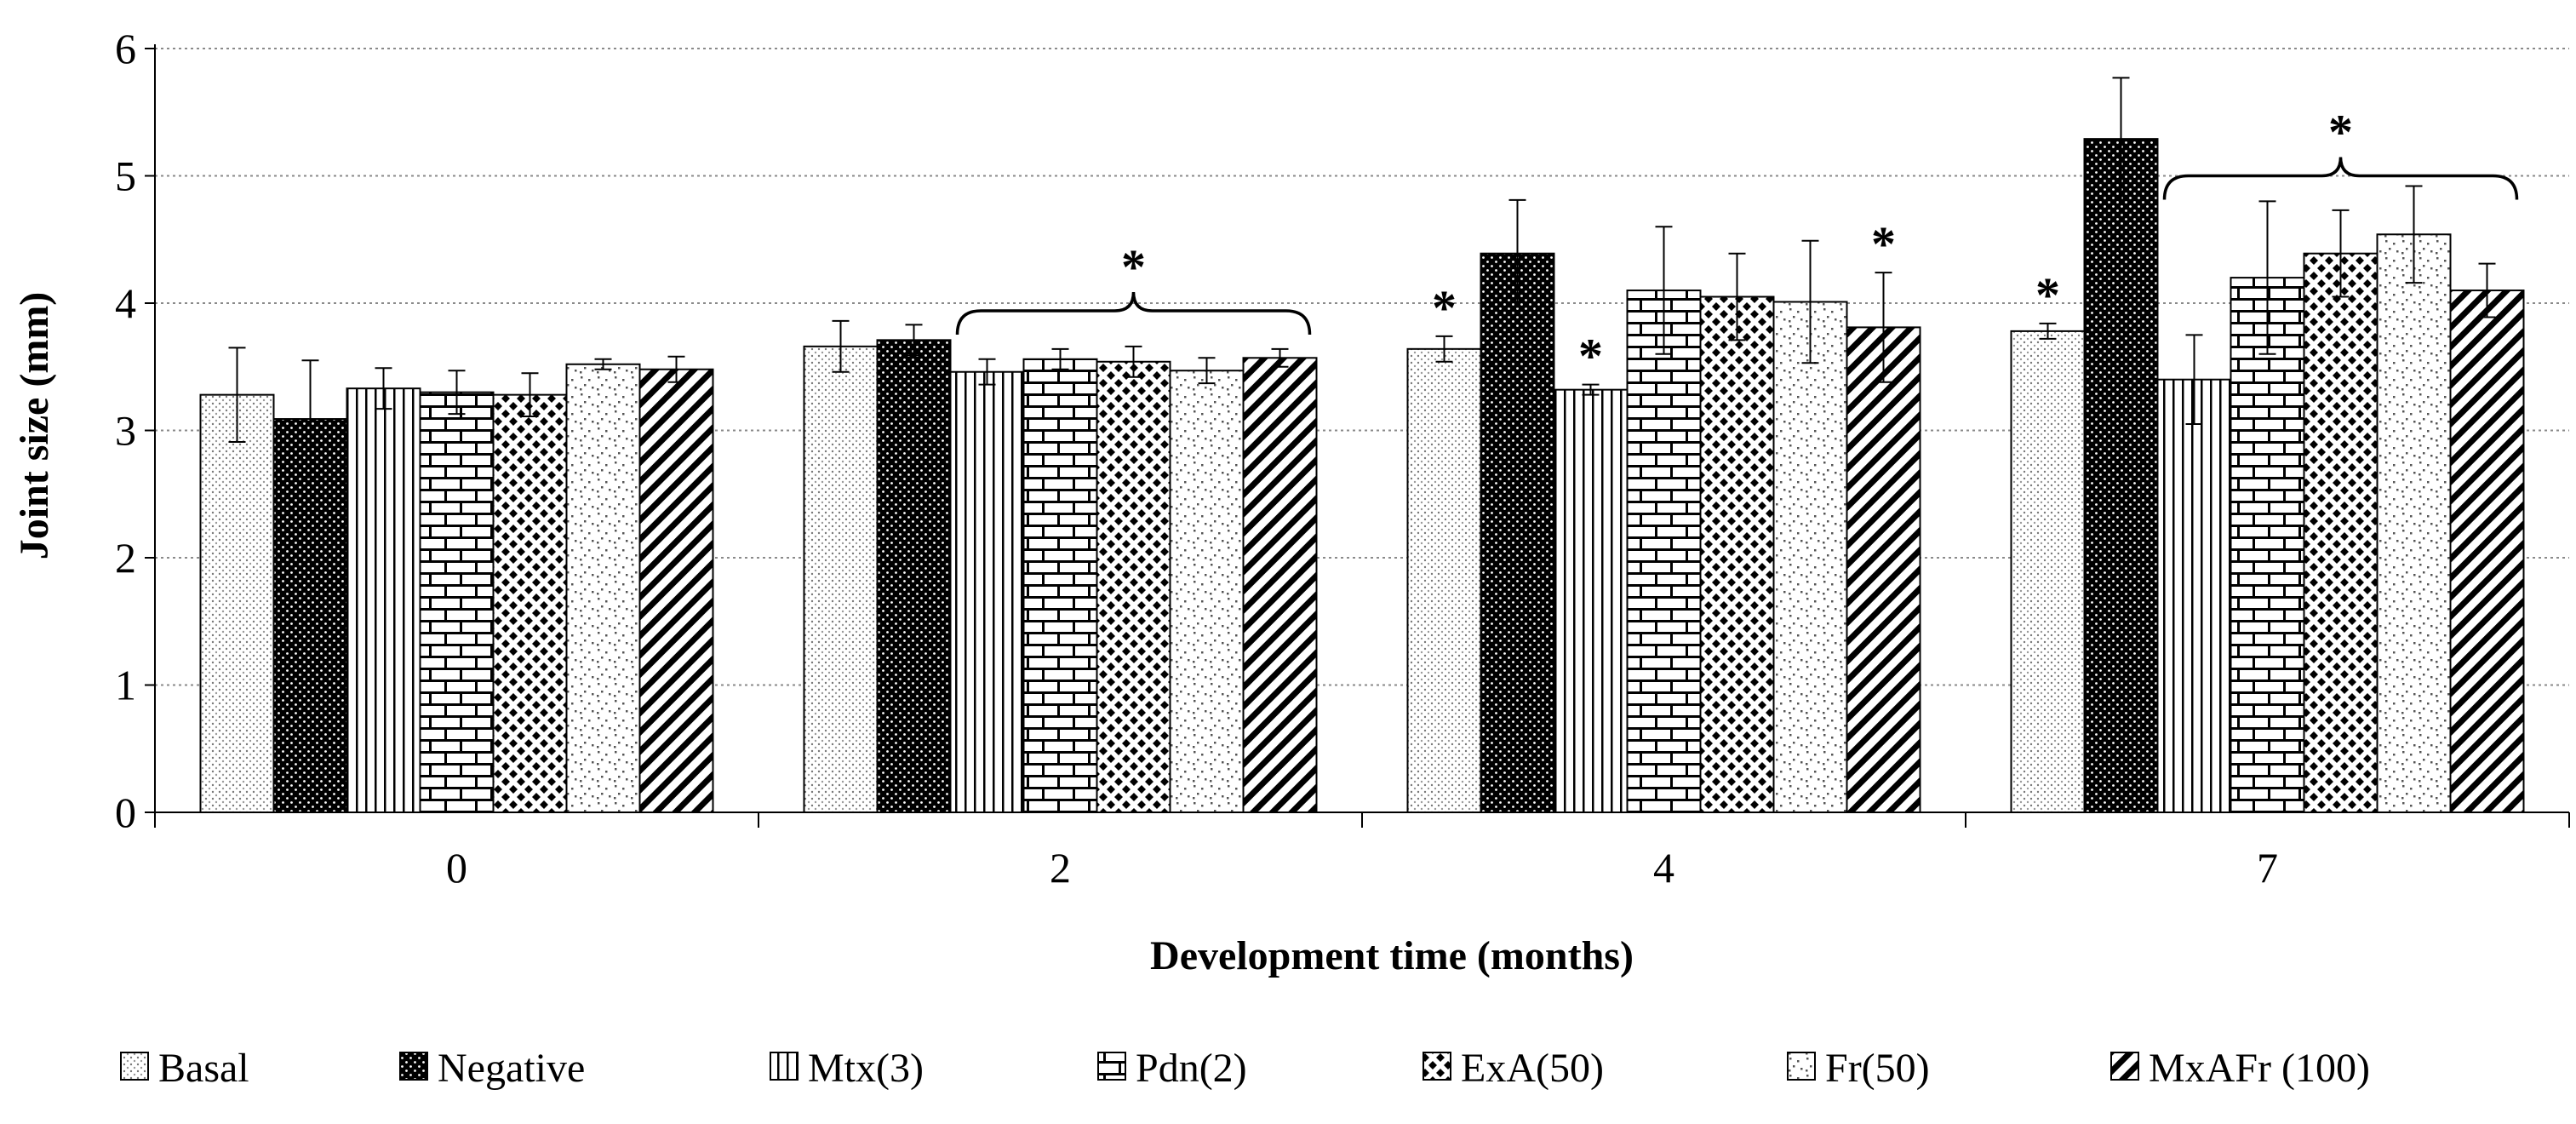 The height and width of the screenshot is (1124, 2576). I want to click on y-tick-label: 3, so click(125, 431).